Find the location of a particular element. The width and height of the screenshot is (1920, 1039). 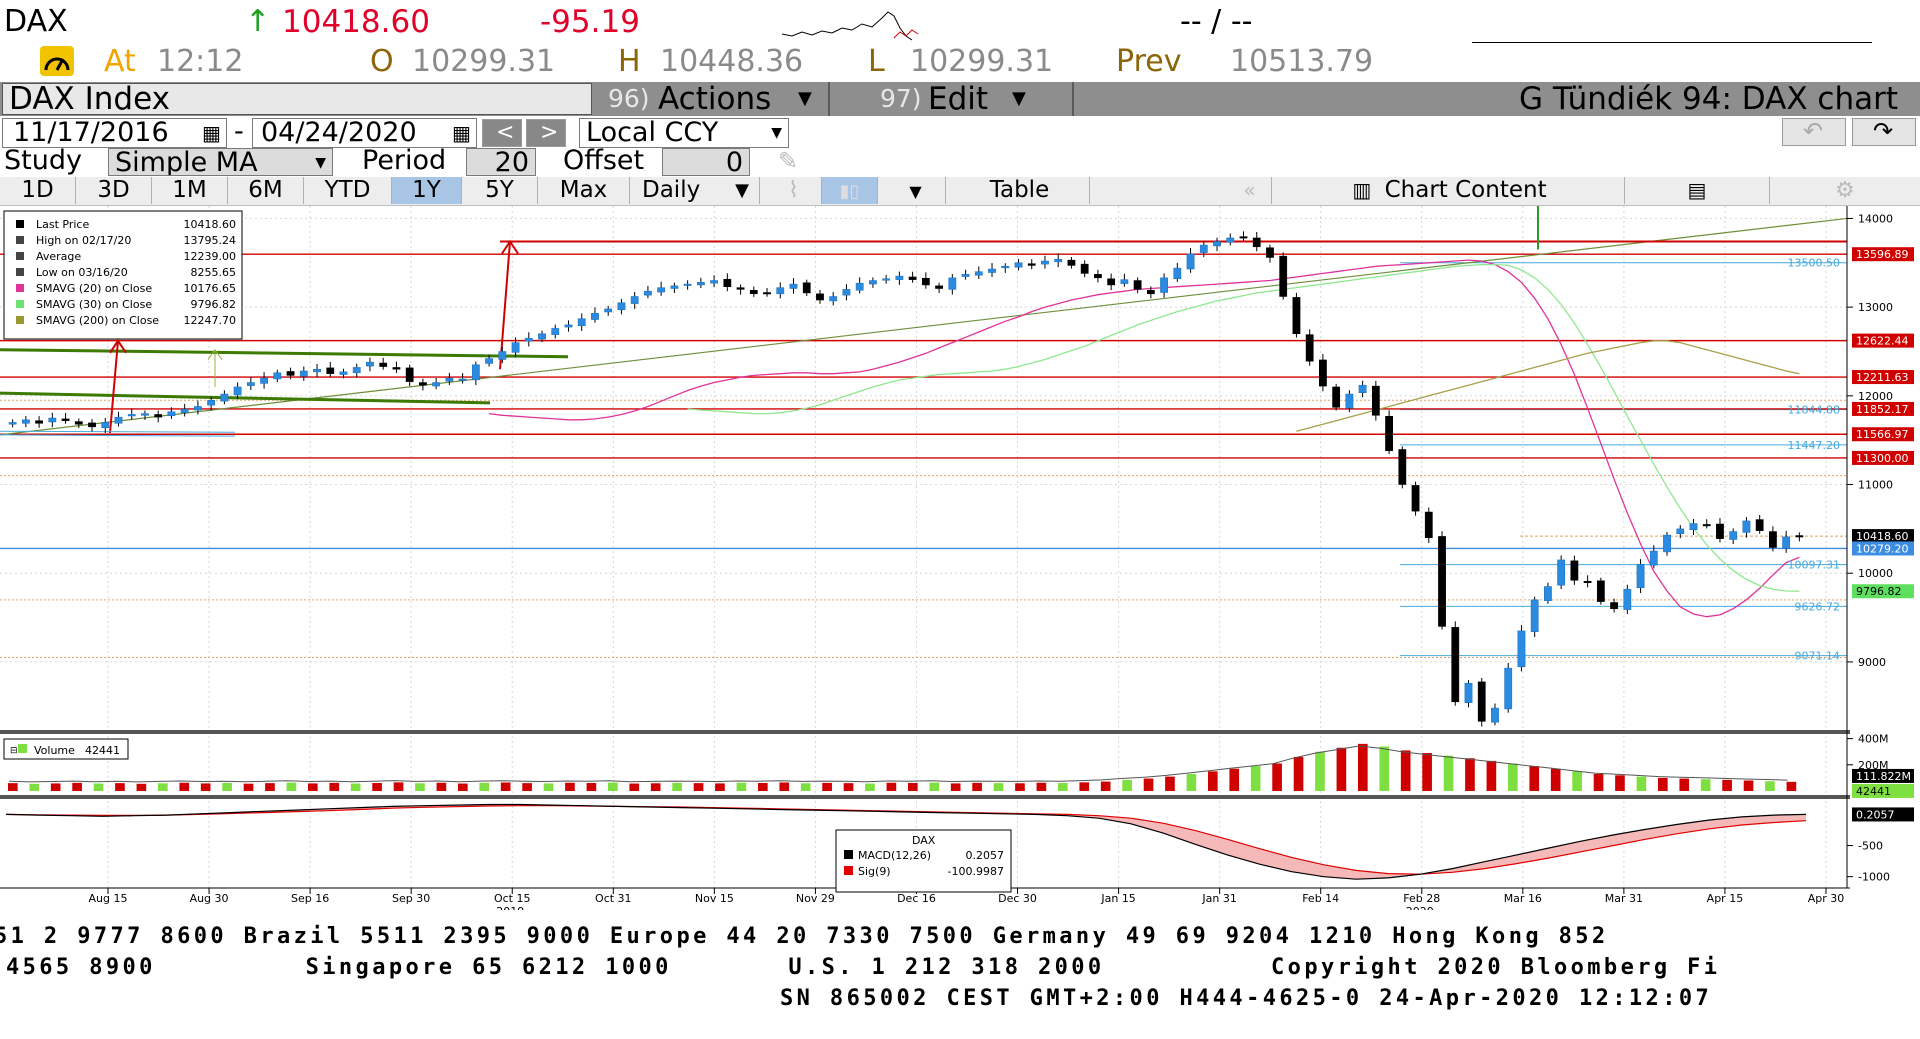

annotate-button: ▤ is located at coordinates (1697, 190).